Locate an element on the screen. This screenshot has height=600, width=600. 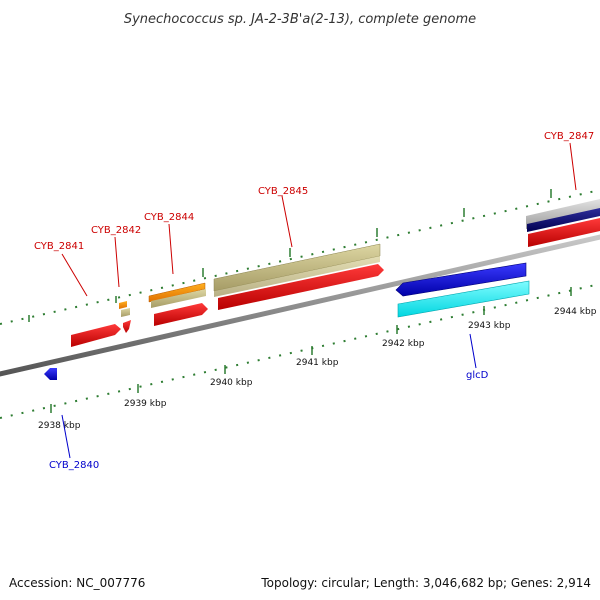
tick-label-2944: 2944 kbp is located at coordinates (575, 312).